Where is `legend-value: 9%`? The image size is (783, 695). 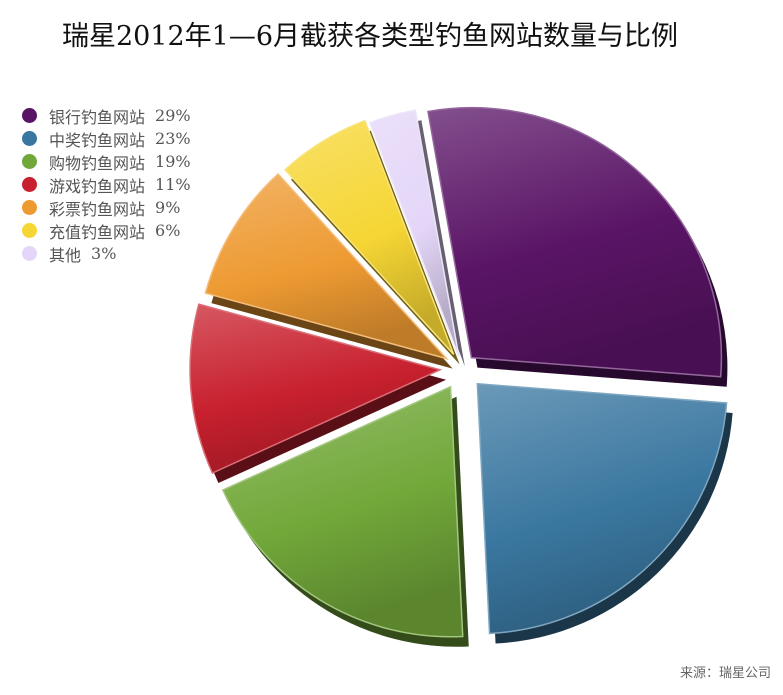
legend-value: 9% is located at coordinates (168, 207).